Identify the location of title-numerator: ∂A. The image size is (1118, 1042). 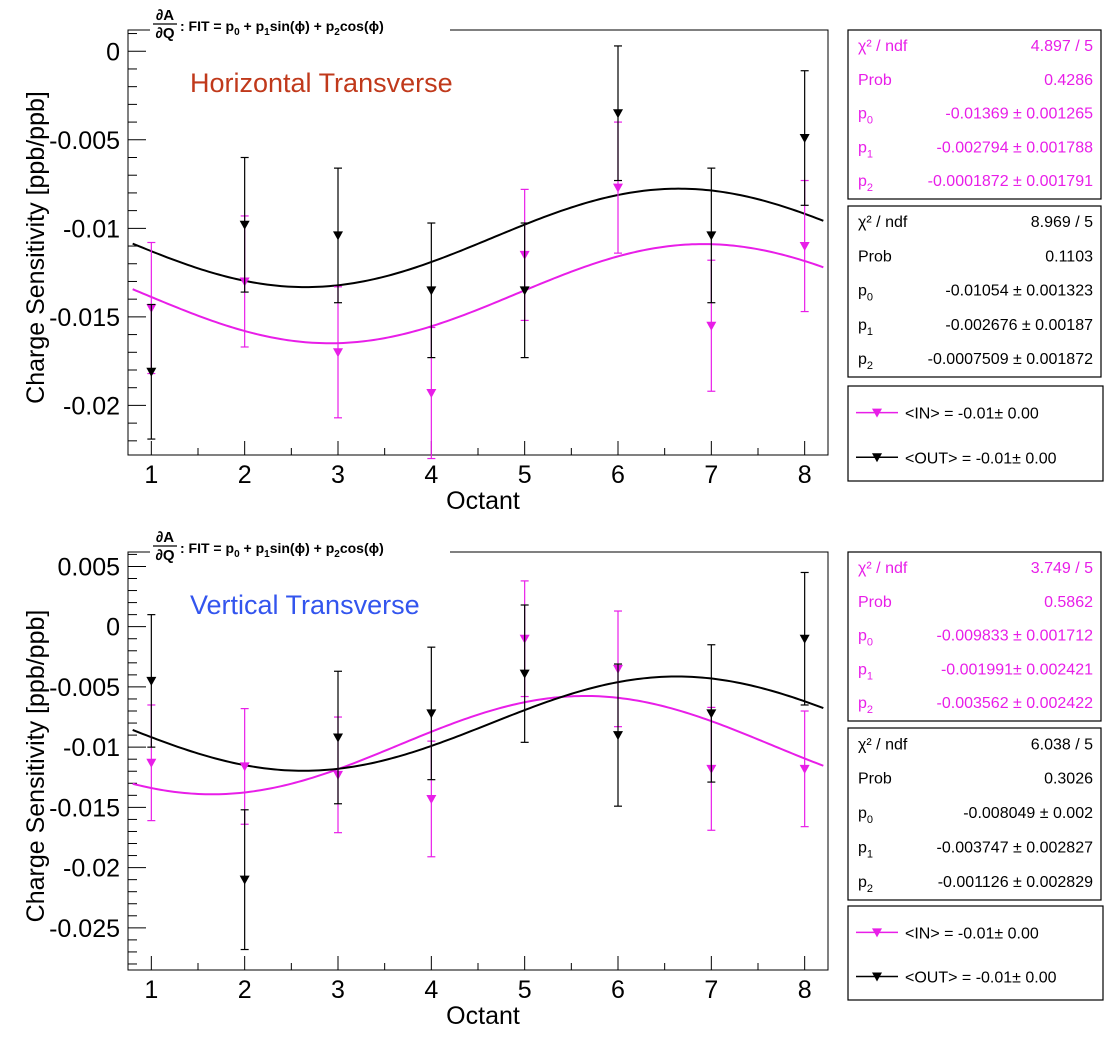
(165, 537).